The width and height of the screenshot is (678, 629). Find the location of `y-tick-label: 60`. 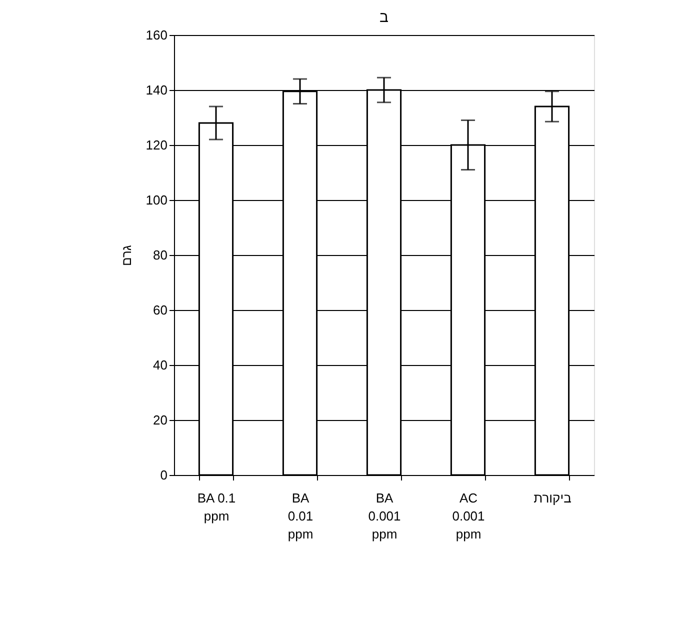

y-tick-label: 60 is located at coordinates (160, 310).